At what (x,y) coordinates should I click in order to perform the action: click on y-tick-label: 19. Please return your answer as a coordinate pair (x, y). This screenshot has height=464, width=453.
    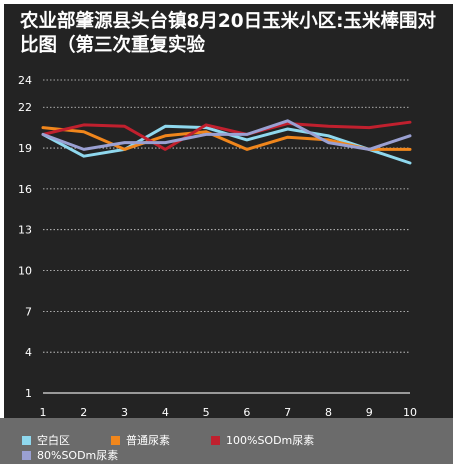
    Looking at the image, I should click on (25, 148).